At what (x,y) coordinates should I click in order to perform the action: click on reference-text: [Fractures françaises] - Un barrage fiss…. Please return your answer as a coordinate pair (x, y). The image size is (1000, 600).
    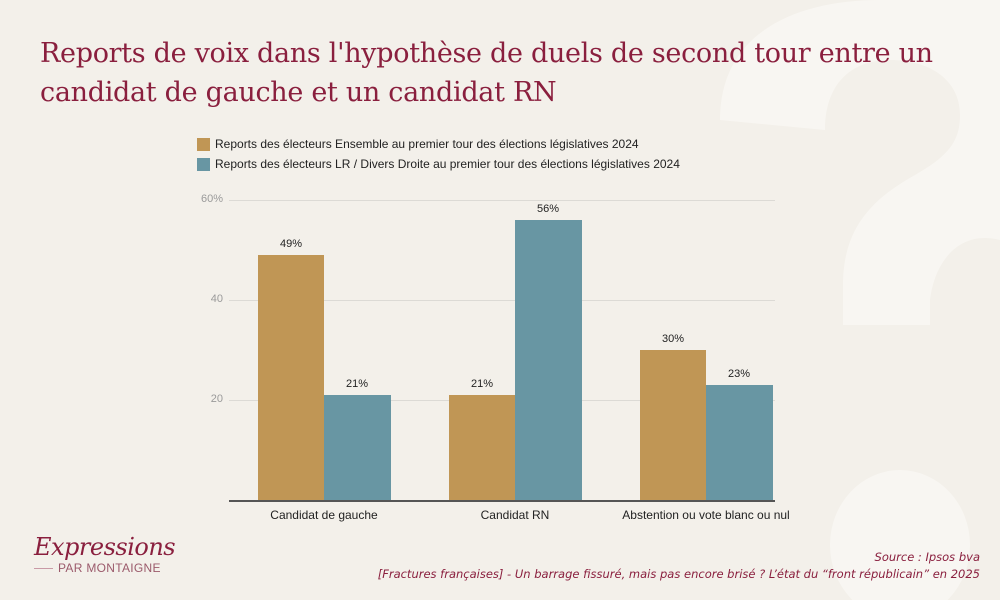
    Looking at the image, I should click on (678, 574).